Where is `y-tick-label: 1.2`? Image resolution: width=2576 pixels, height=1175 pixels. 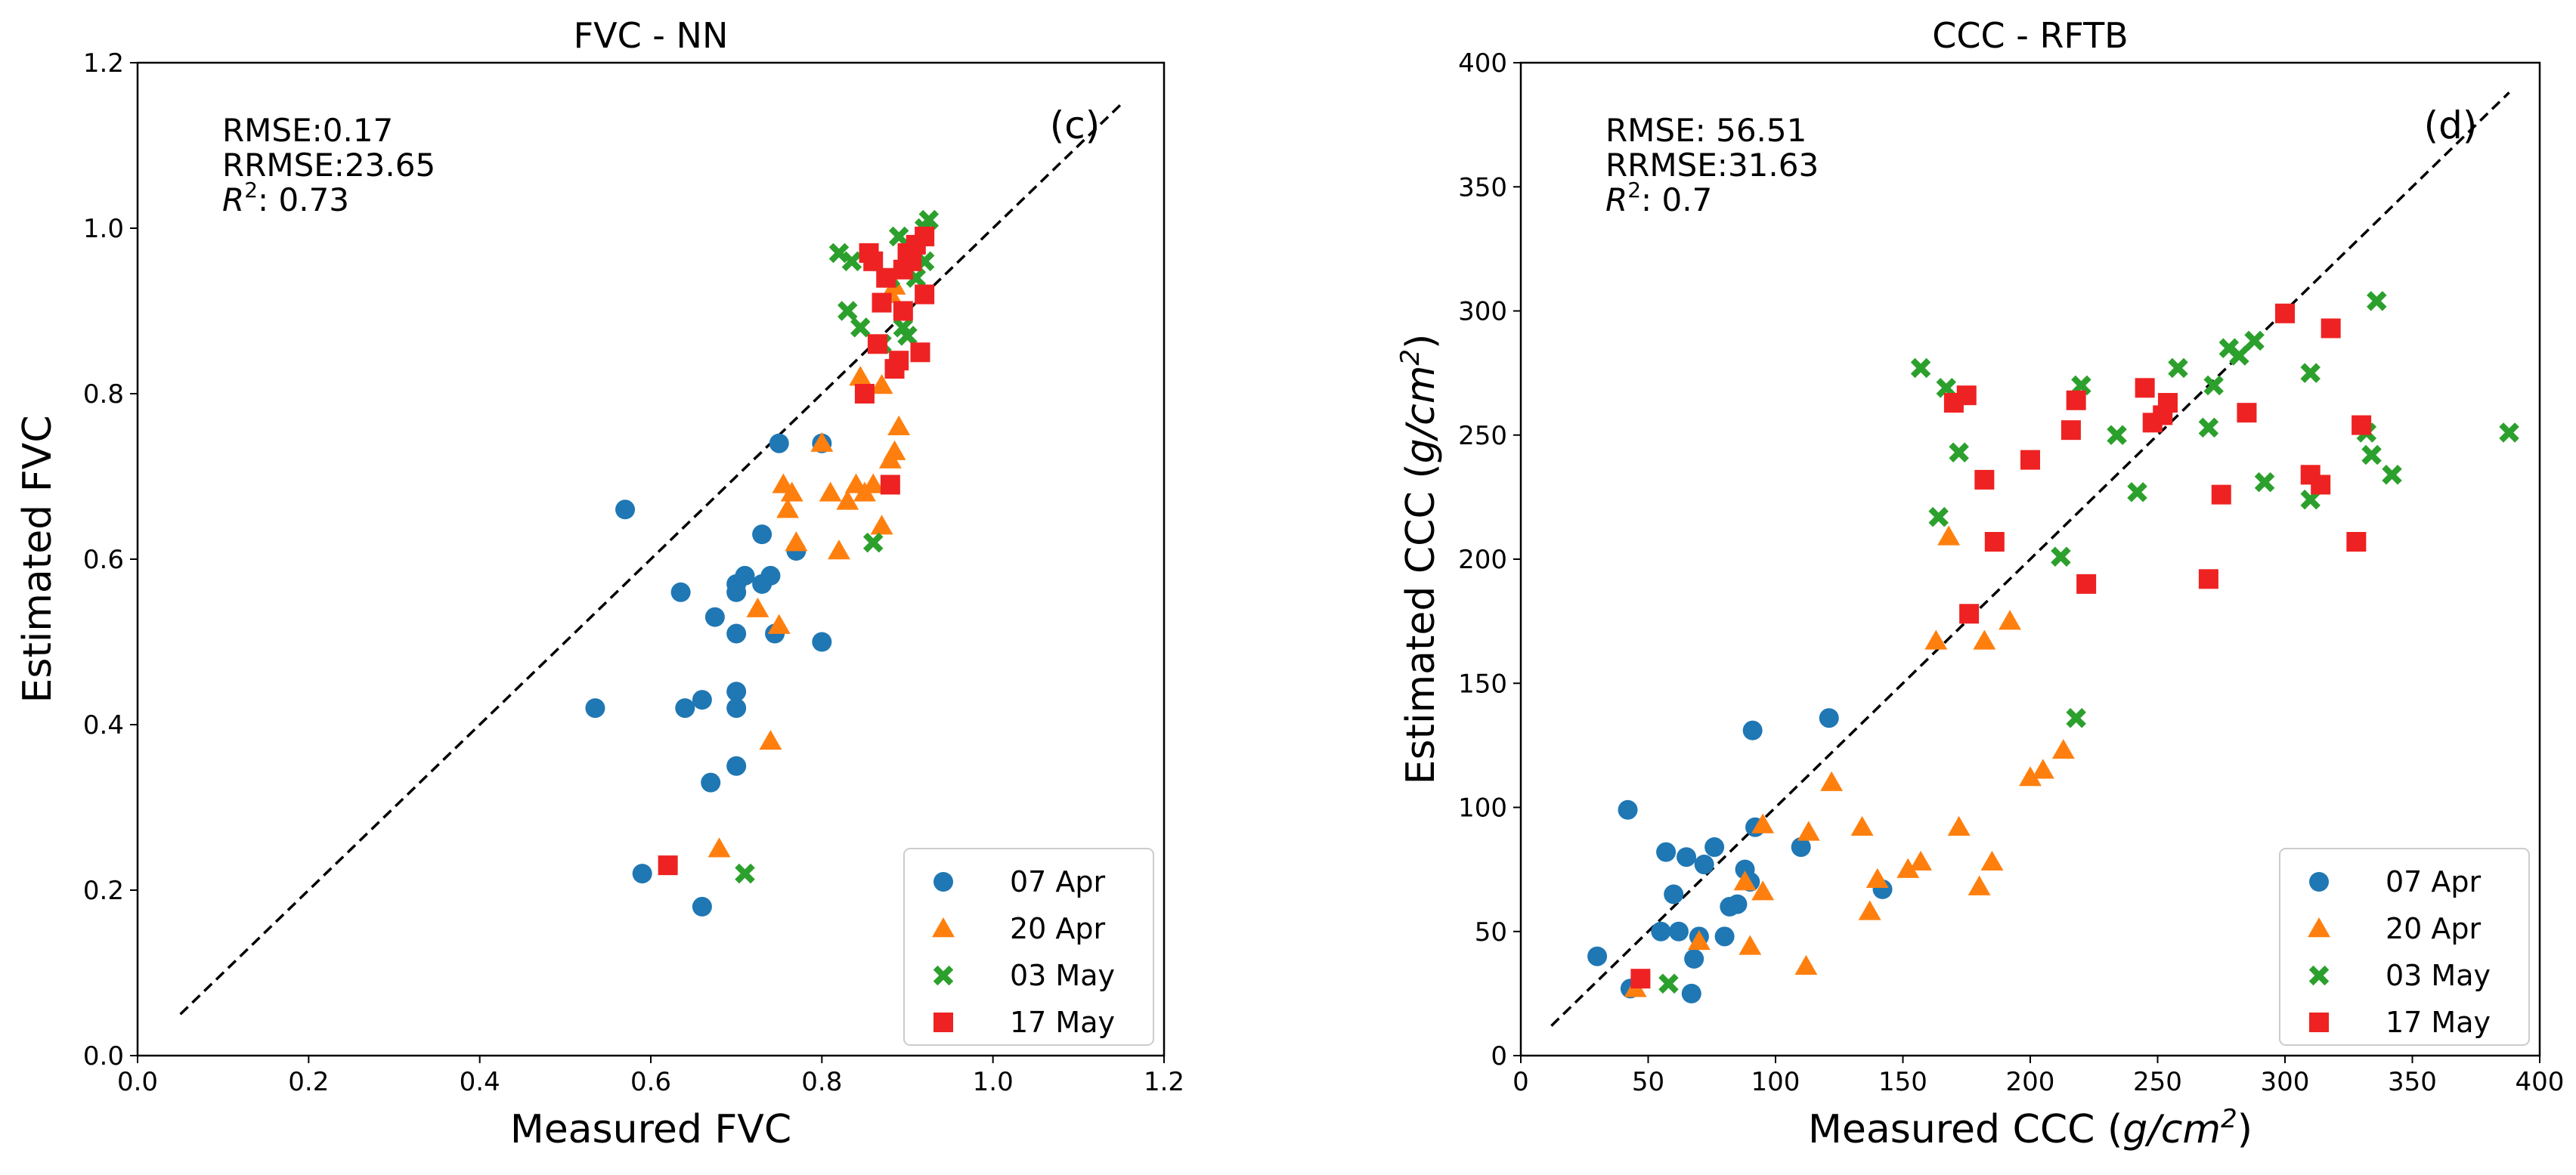
y-tick-label: 1.2 is located at coordinates (103, 63).